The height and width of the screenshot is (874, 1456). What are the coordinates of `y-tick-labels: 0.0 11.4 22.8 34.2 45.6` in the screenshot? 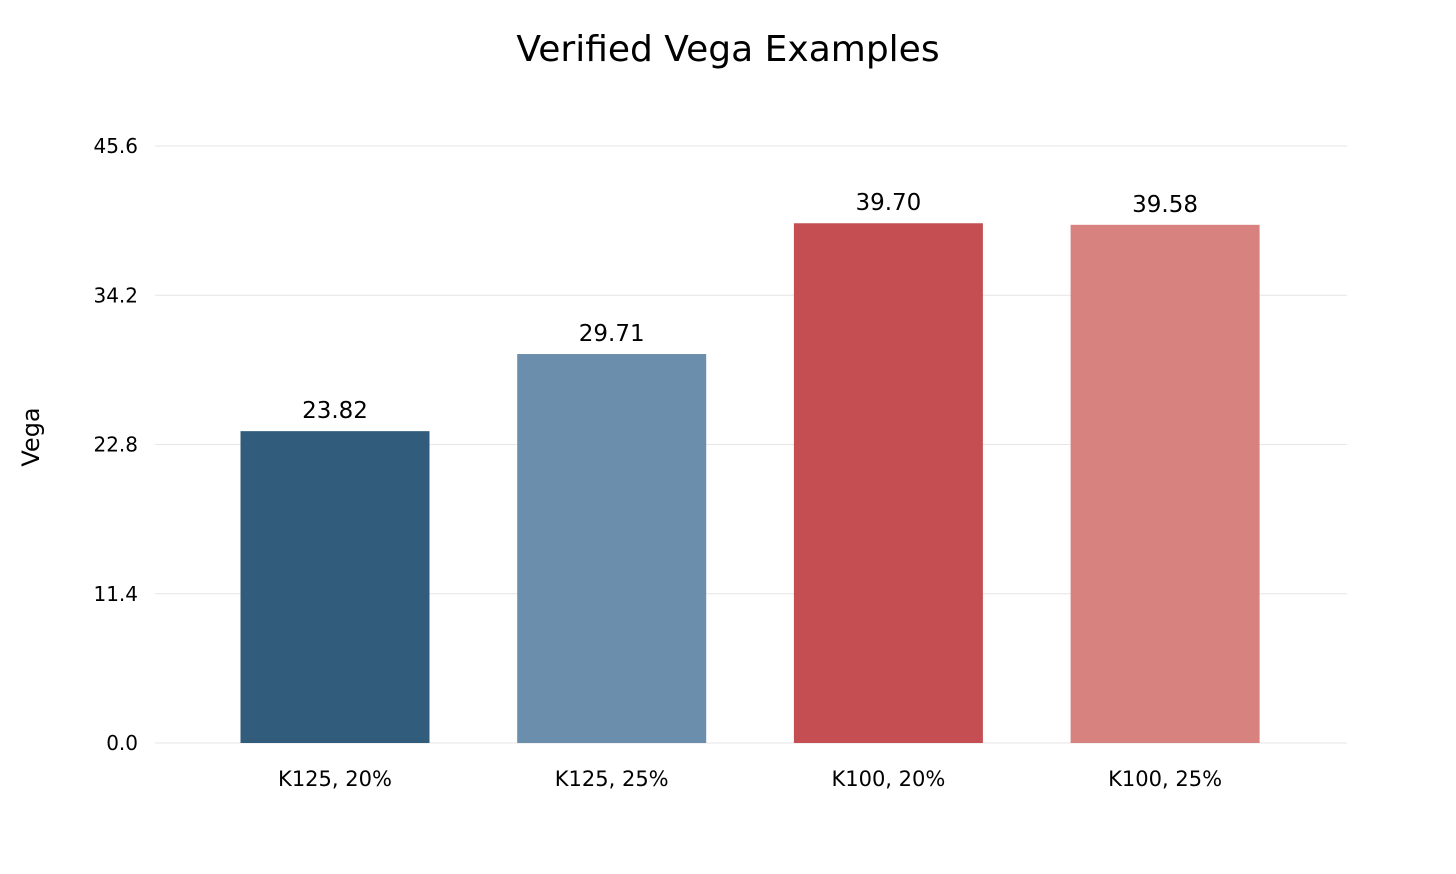 It's located at (115, 444).